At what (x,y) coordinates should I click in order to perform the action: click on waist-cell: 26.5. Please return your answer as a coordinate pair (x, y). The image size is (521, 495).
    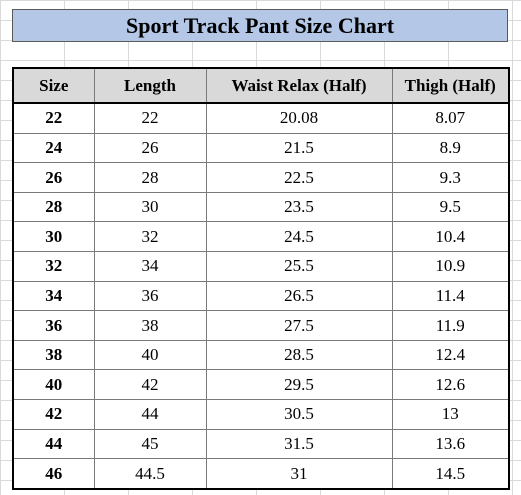
    Looking at the image, I should click on (299, 296).